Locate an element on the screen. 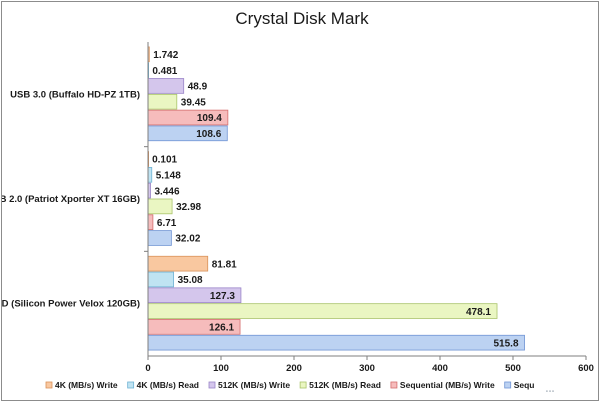  legend-label: 512K (MB/s) Read is located at coordinates (345, 385).